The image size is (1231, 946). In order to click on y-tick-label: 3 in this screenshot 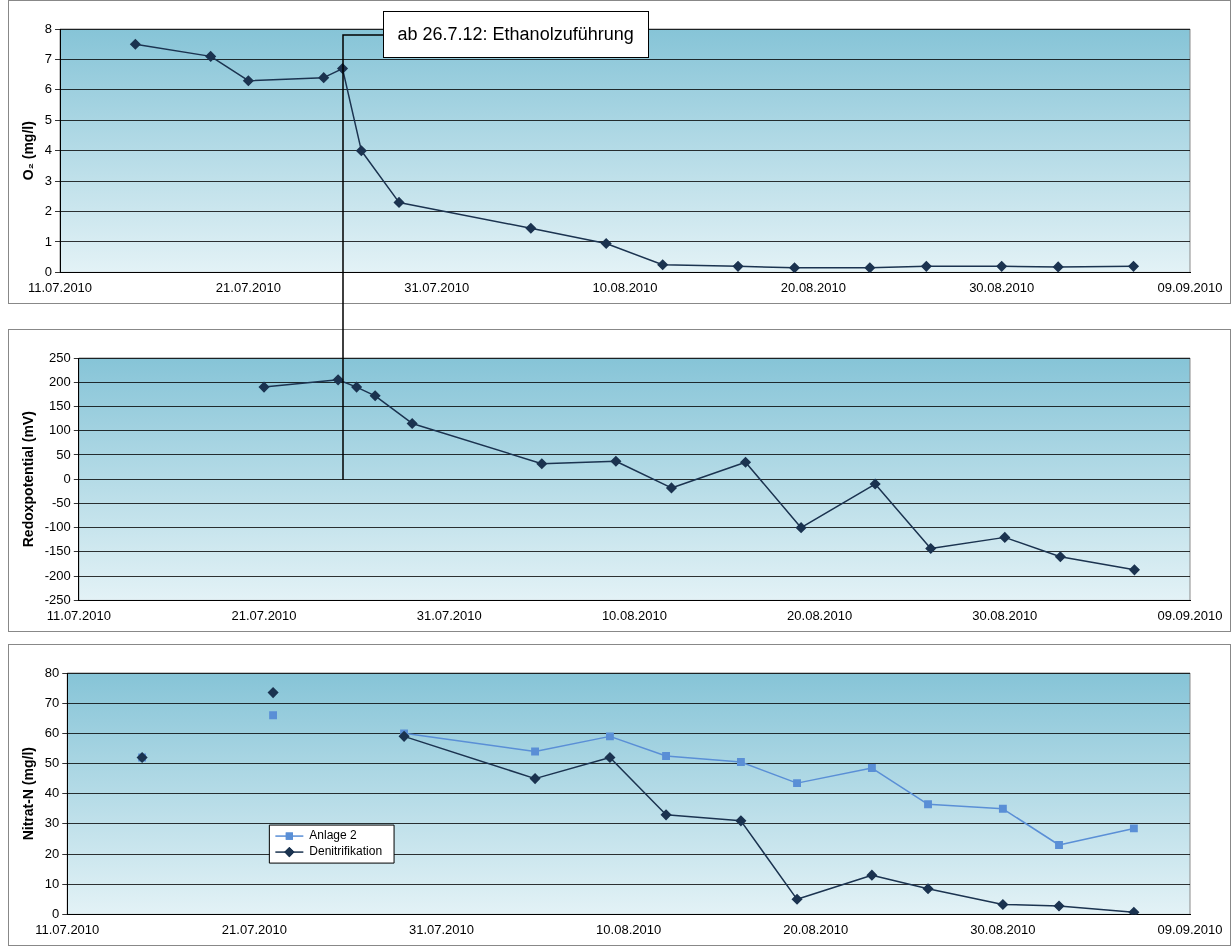, I will do `click(48, 180)`.